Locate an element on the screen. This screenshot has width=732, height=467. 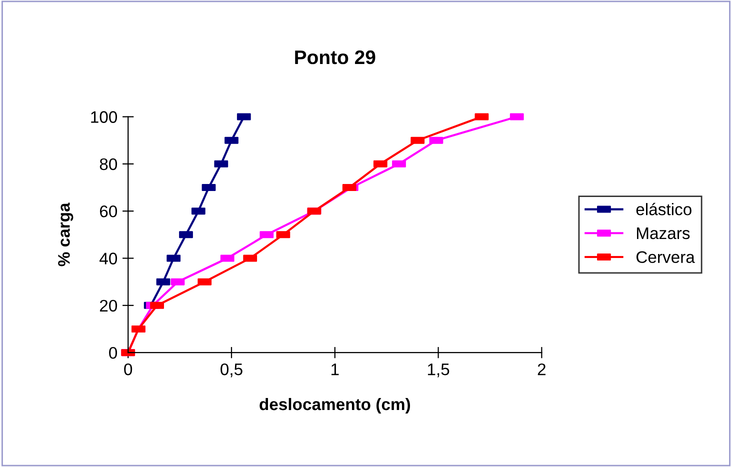
y-tick-label: 20 is located at coordinates (109, 306).